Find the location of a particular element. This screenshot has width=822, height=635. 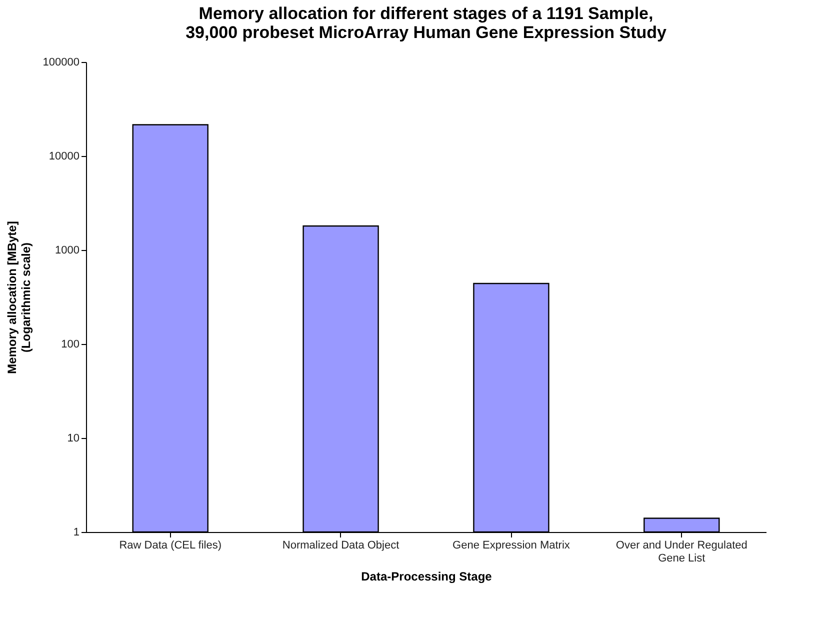

y-tick-label: 1 is located at coordinates (76, 532).